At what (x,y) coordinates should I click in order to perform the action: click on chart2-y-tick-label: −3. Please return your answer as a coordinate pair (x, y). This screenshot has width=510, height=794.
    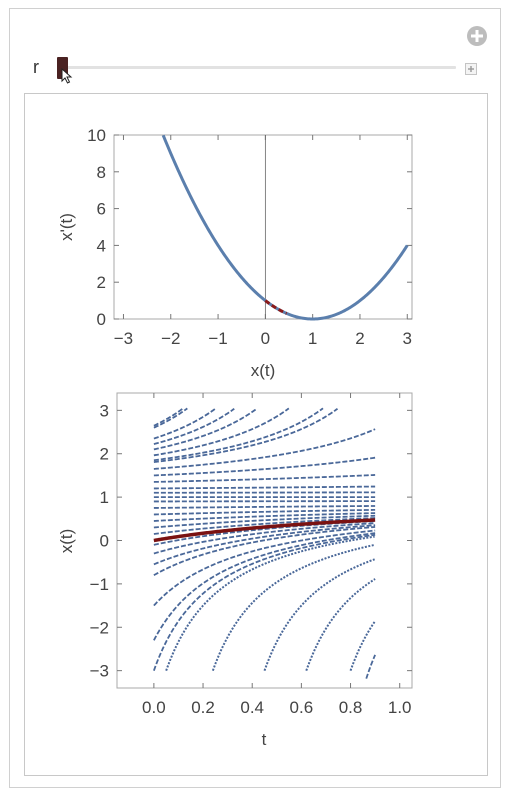
    Looking at the image, I should click on (99, 671).